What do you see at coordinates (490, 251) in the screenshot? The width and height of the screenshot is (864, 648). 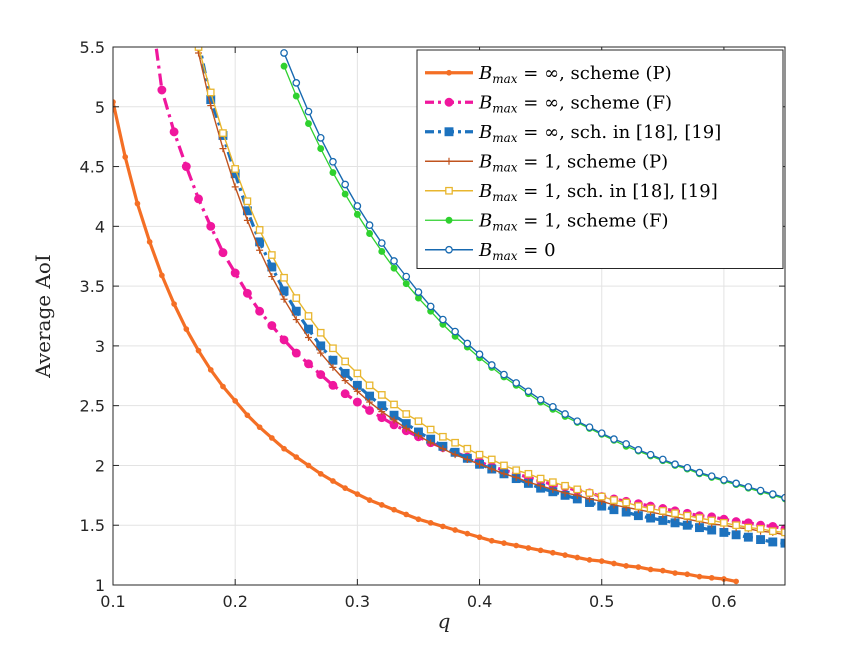 I see `legend-entry-7: Bmax = 0` at bounding box center [490, 251].